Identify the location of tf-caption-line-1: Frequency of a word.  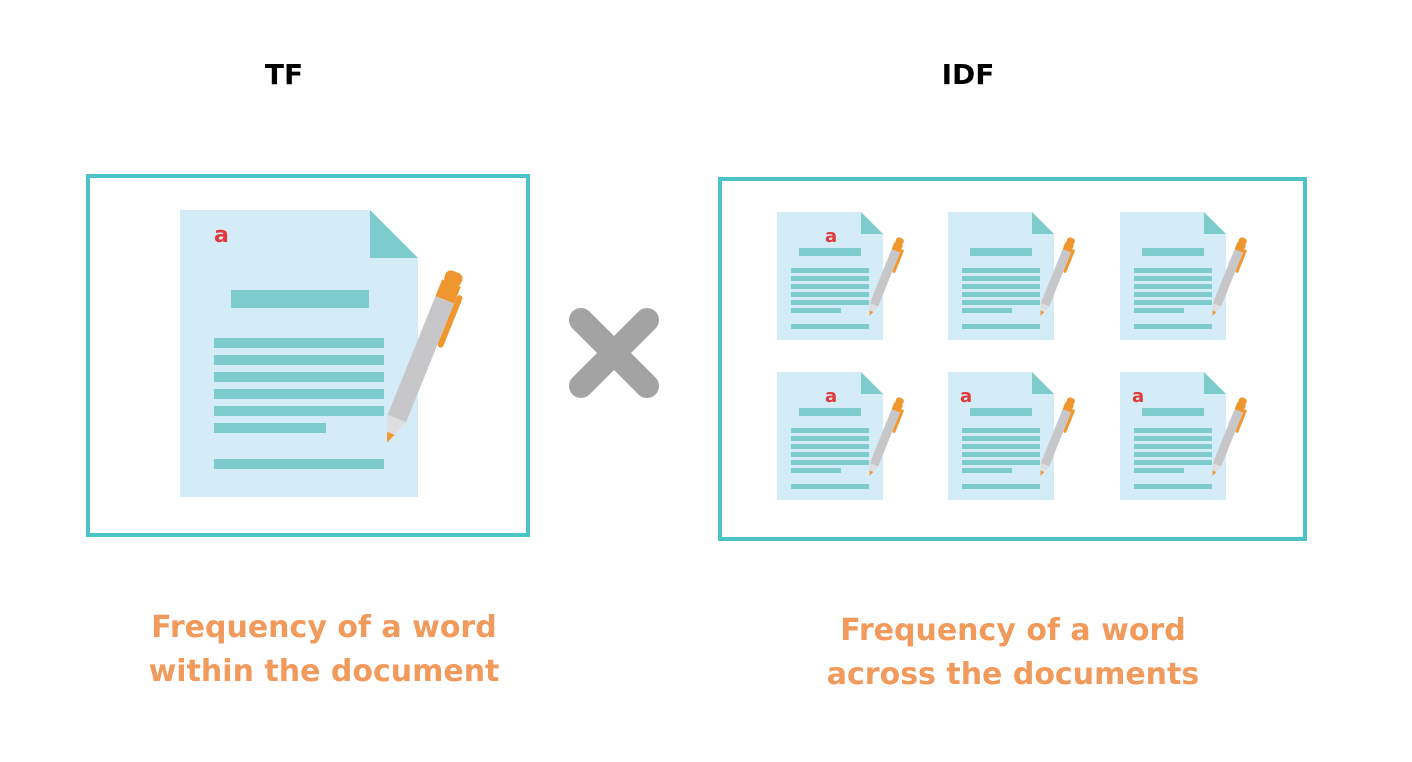
(324, 627).